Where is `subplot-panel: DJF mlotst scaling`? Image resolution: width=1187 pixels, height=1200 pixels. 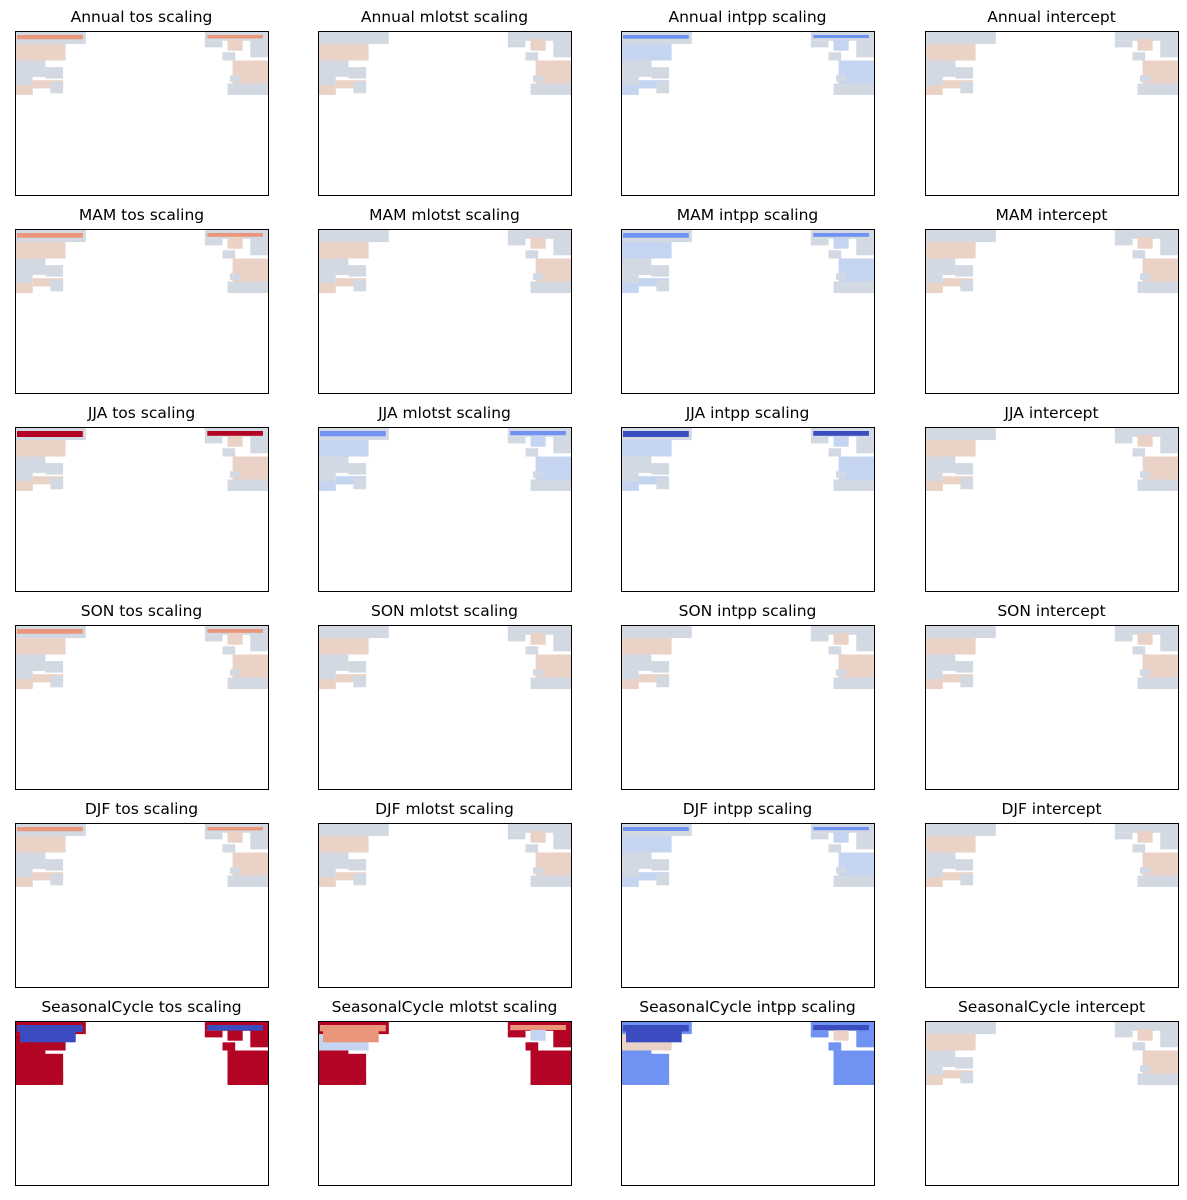 subplot-panel: DJF mlotst scaling is located at coordinates (445, 894).